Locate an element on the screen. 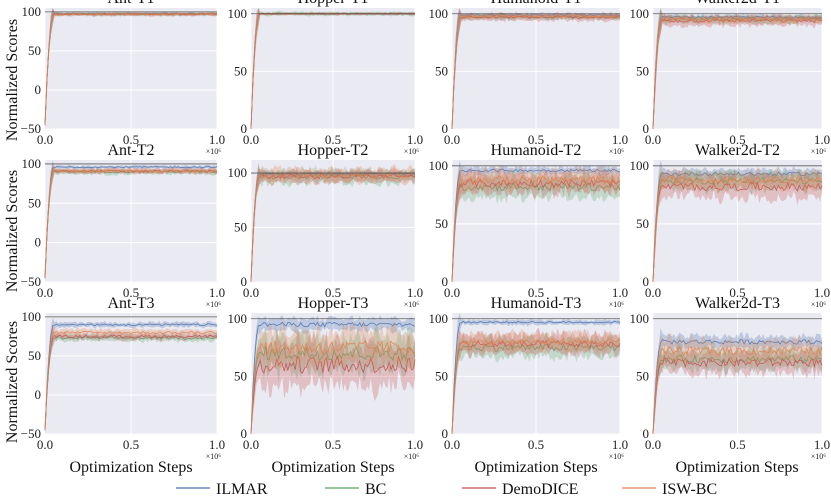 Image resolution: width=831 pixels, height=504 pixels. panel-hopper-t1: Hopper-T1 0 50 100 0.0 0.5 1.0×10⁶ is located at coordinates (326, 78).